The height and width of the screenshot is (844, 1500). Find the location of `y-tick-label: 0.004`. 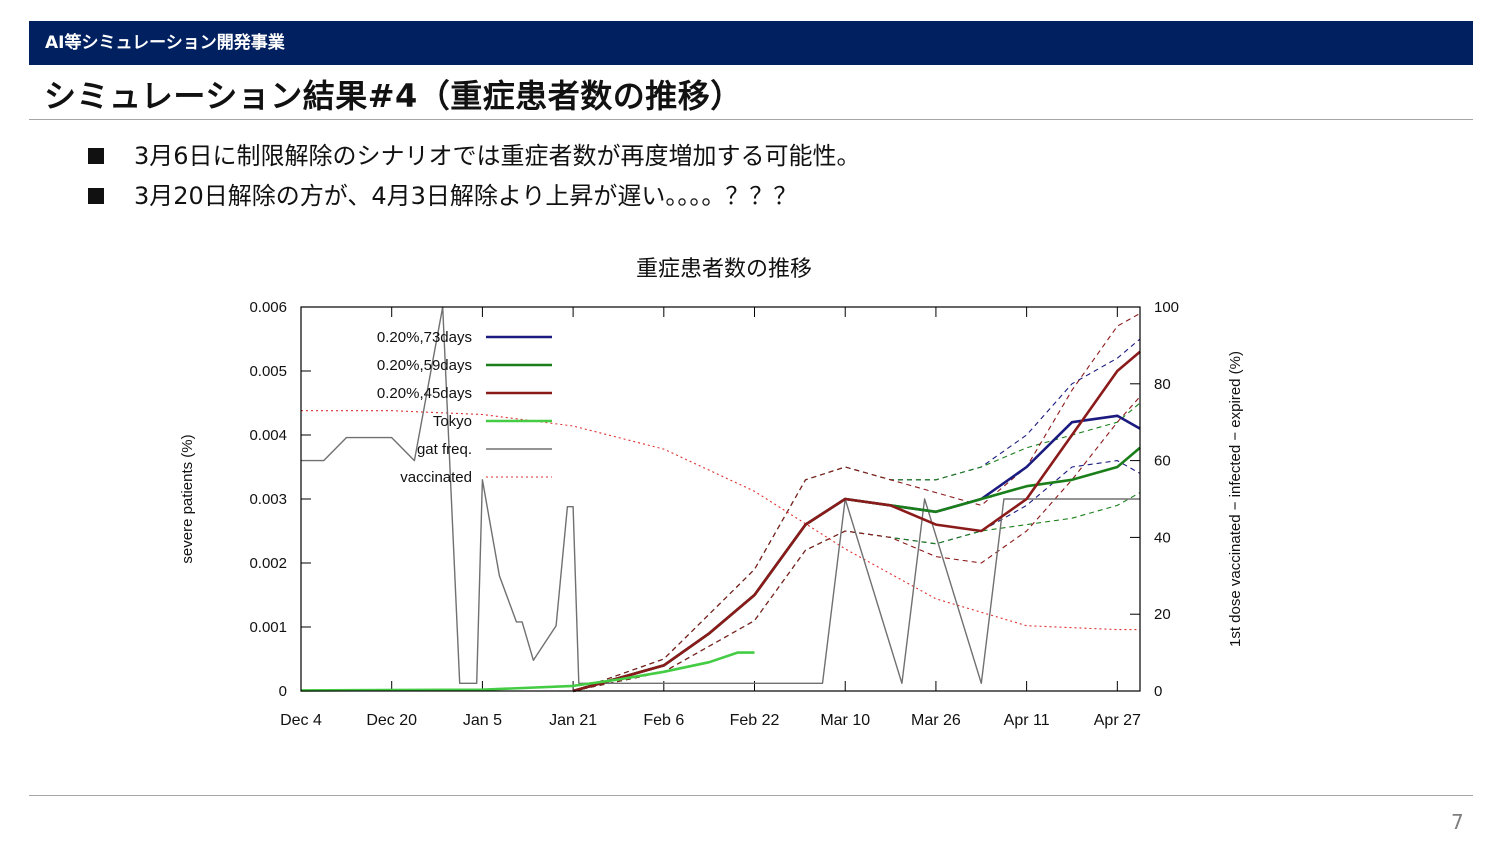

y-tick-label: 0.004 is located at coordinates (268, 435).